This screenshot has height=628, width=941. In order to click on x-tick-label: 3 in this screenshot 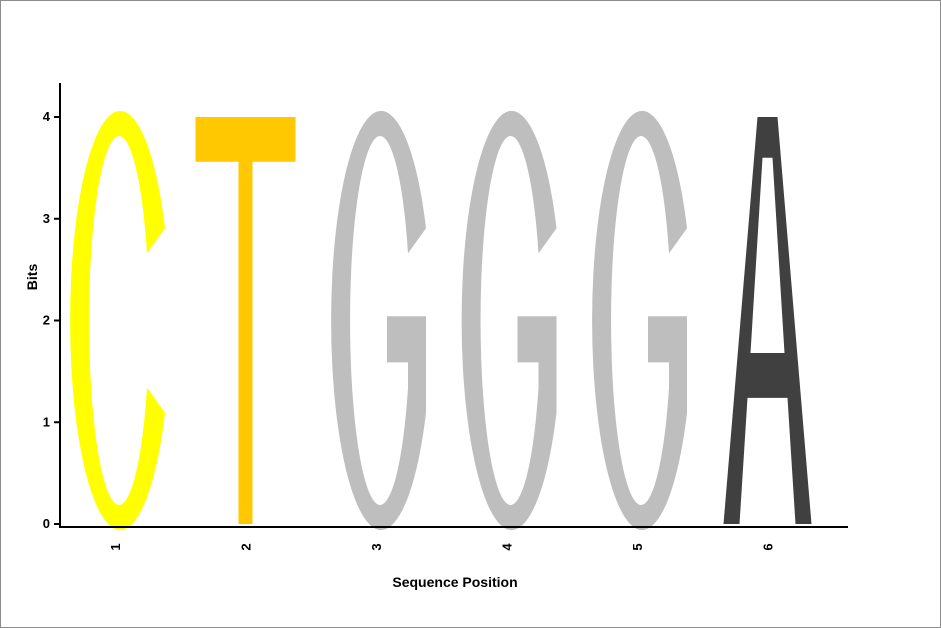, I will do `click(376, 546)`.